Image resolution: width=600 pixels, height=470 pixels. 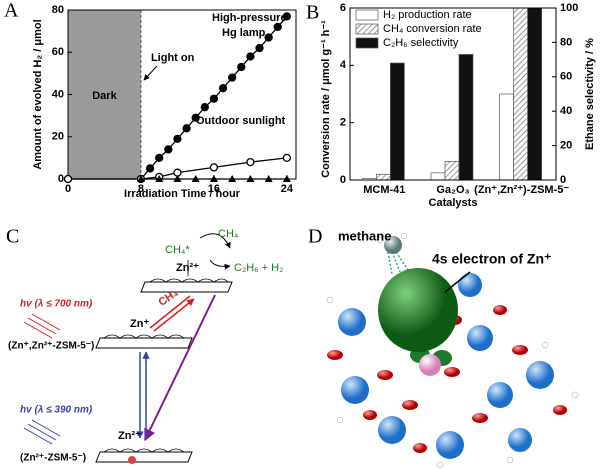 I want to click on light-label: hv (λ ≤ 390 nm), so click(x=56, y=410).